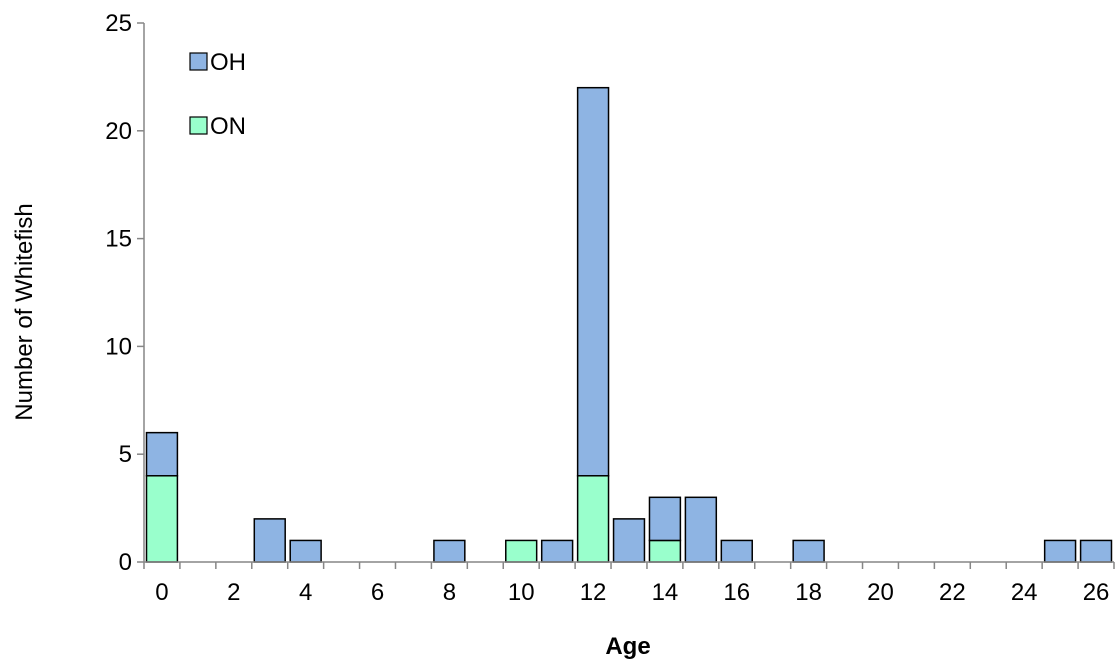 Image resolution: width=1120 pixels, height=662 pixels. Describe the element at coordinates (377, 592) in the screenshot. I see `x-tick-label: 6` at that location.